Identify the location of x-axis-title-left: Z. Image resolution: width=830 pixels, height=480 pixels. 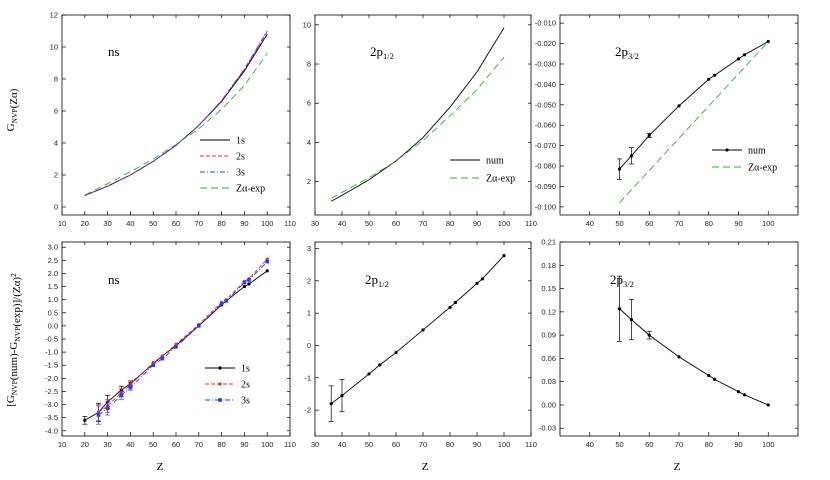
(160, 467).